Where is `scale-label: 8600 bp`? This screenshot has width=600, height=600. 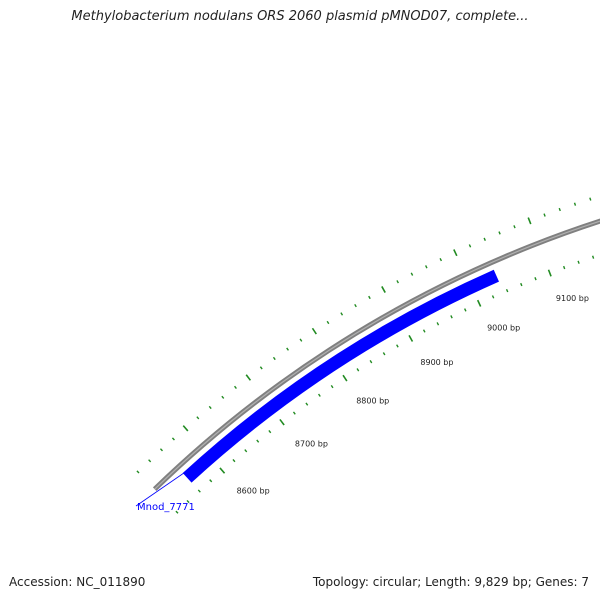
scale-label: 8600 bp is located at coordinates (253, 491).